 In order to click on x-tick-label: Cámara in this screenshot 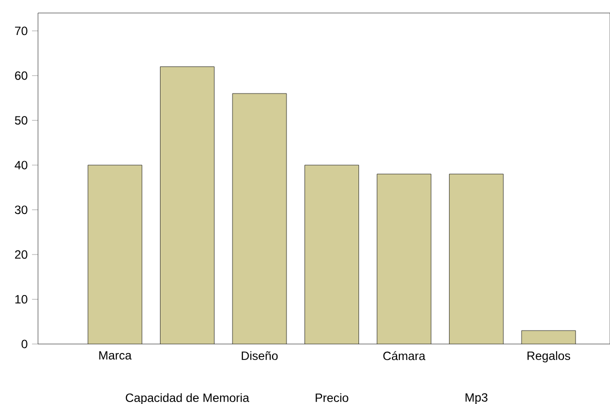, I will do `click(404, 355)`.